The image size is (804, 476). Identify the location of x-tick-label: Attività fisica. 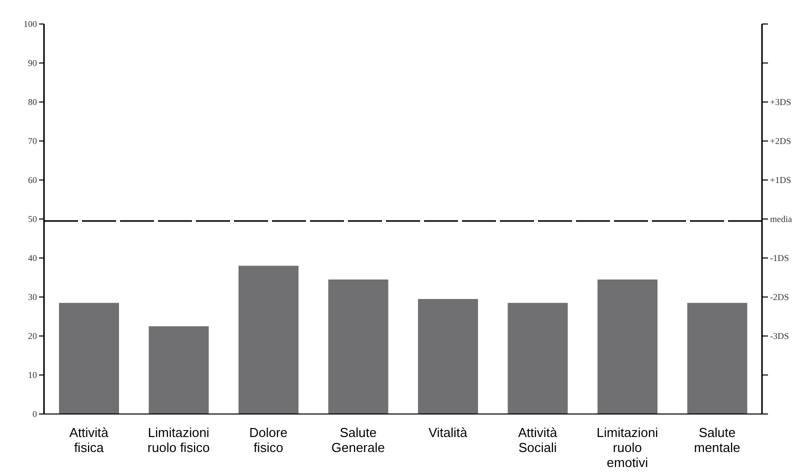
(89, 440).